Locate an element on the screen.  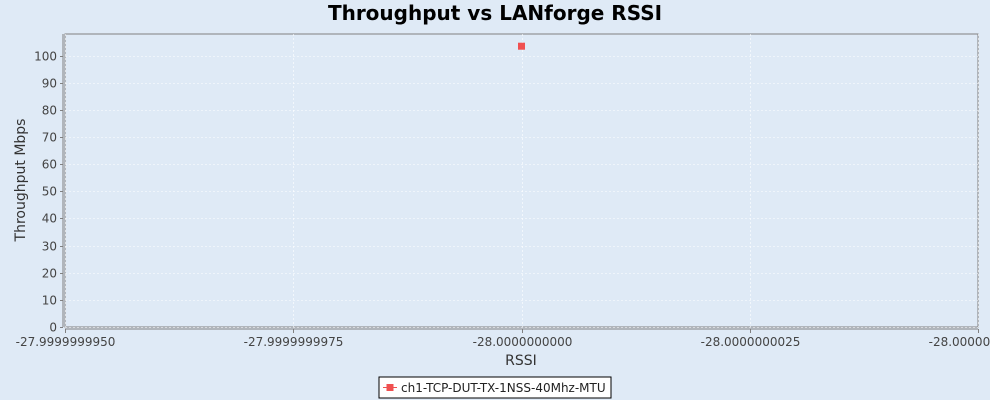
y-tick-label: 80 is located at coordinates (49, 111).